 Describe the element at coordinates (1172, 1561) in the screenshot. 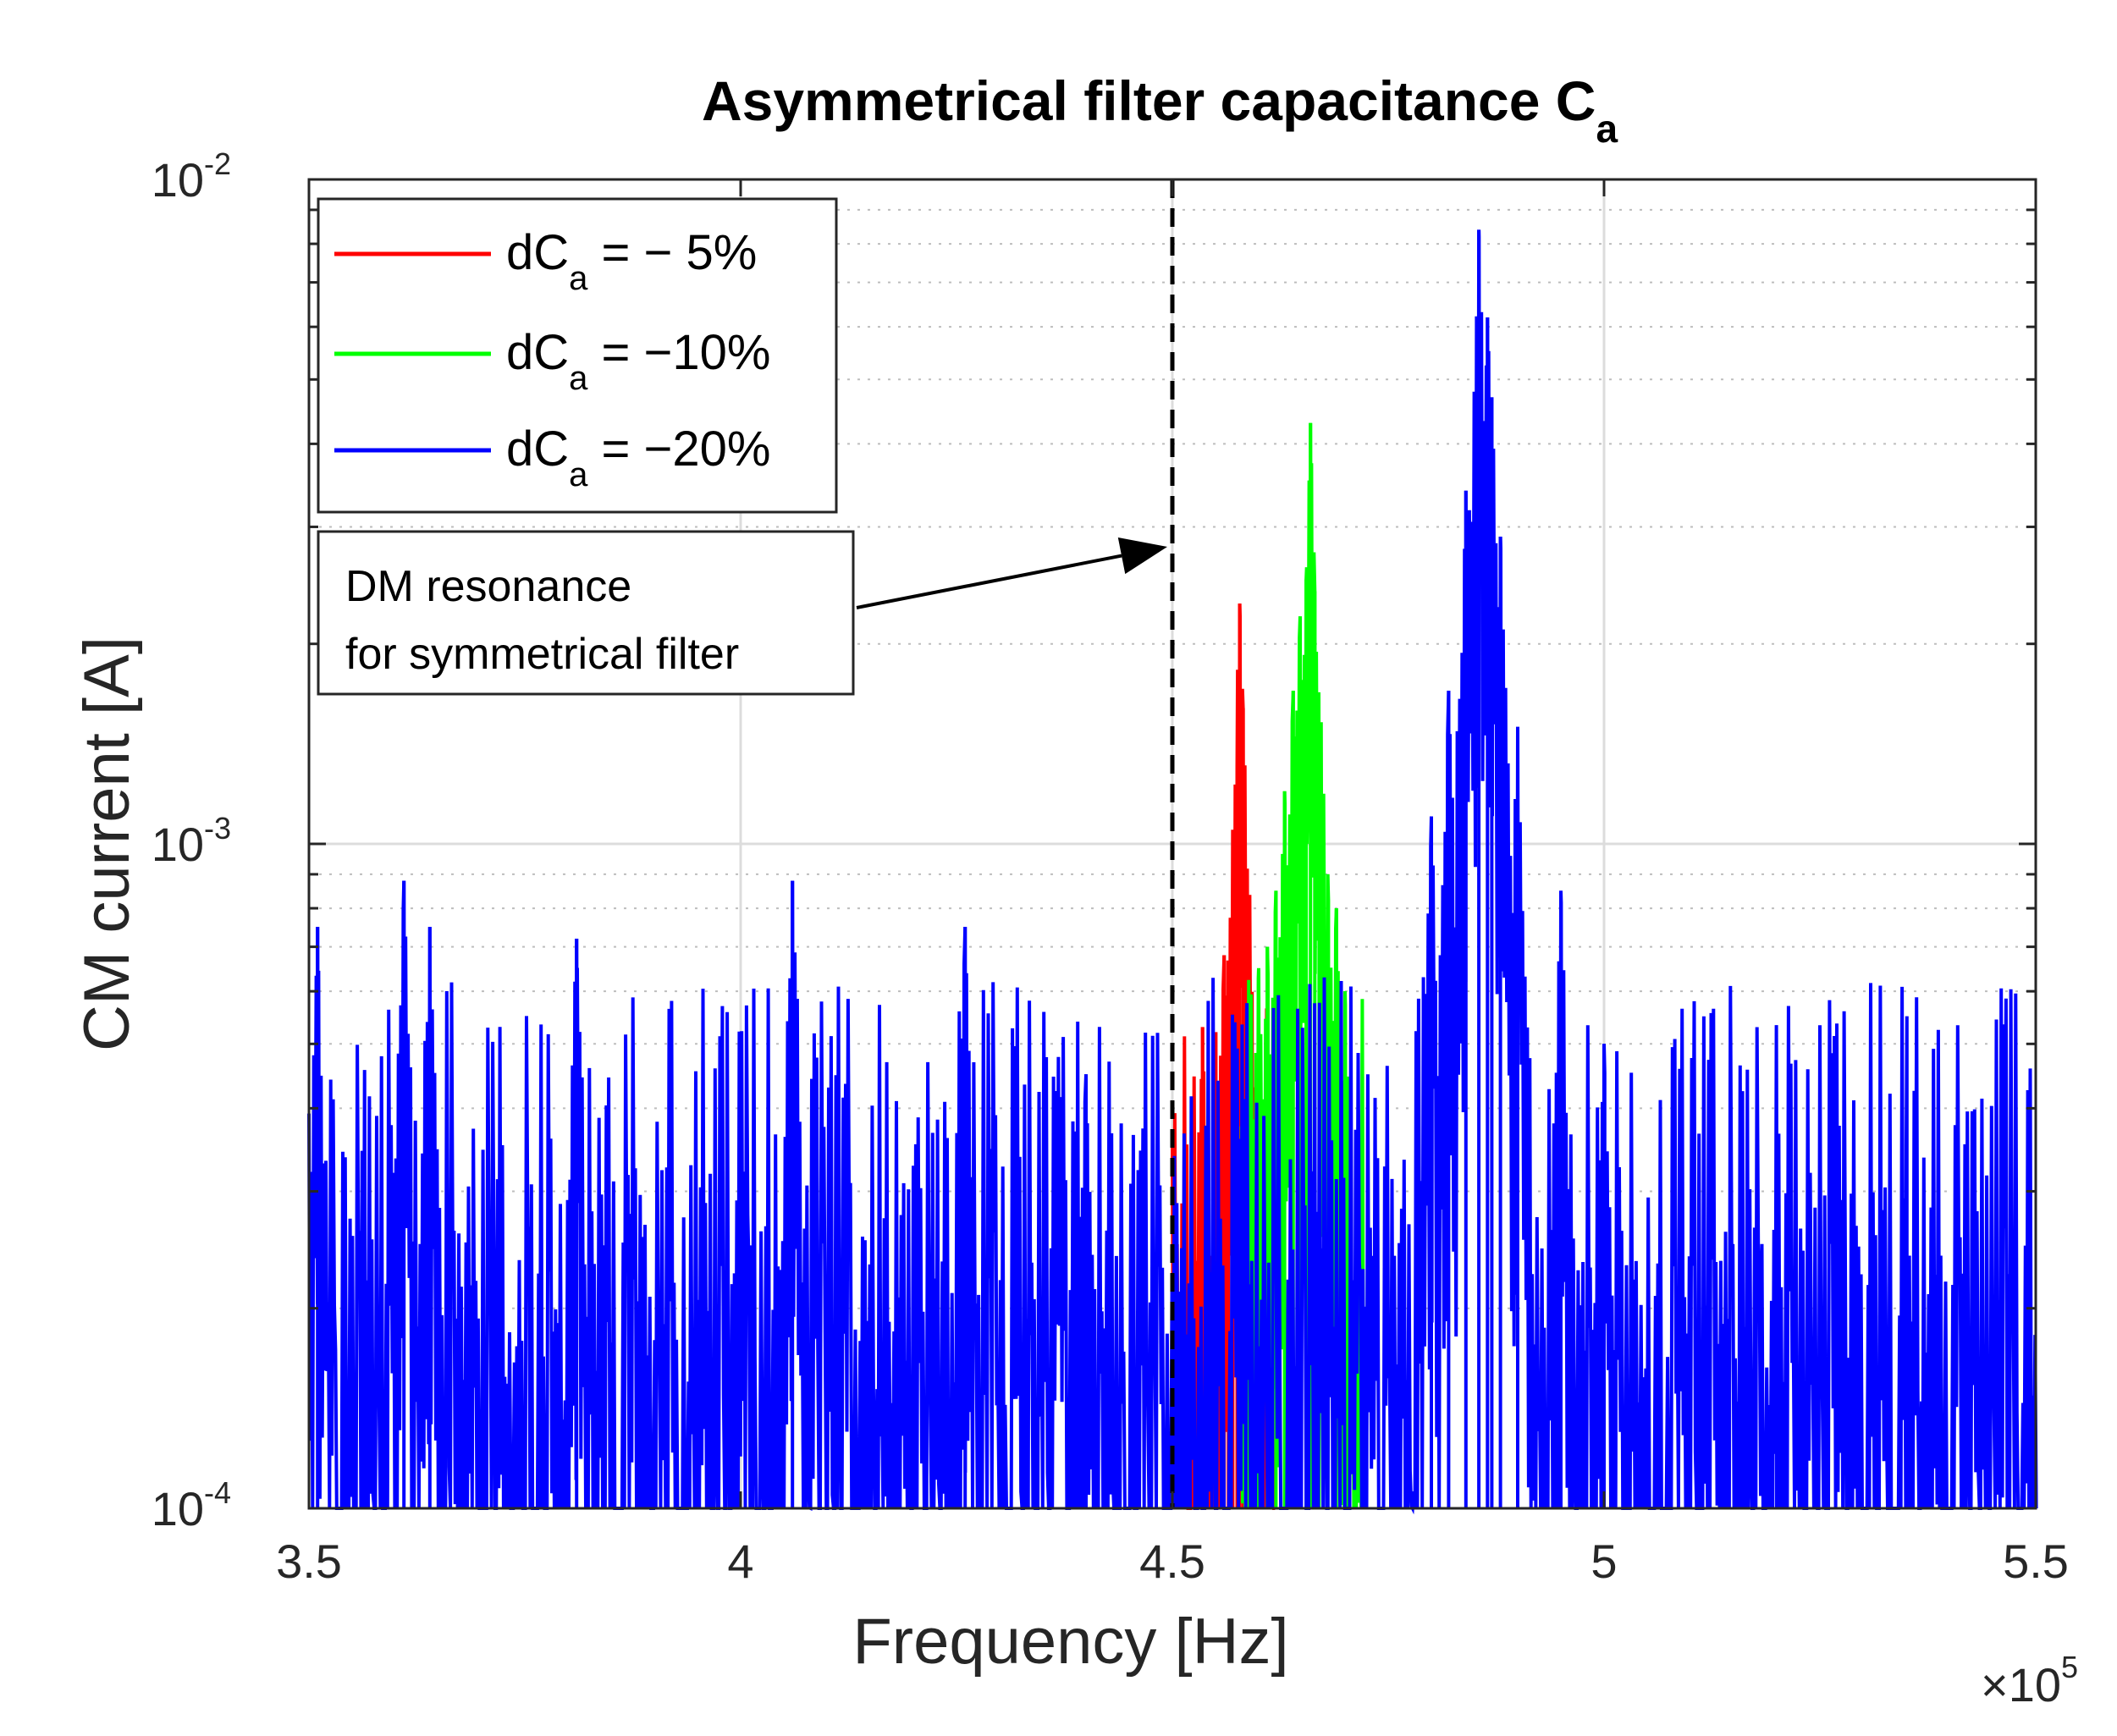

I see `x-tick-label: 4.5` at that location.